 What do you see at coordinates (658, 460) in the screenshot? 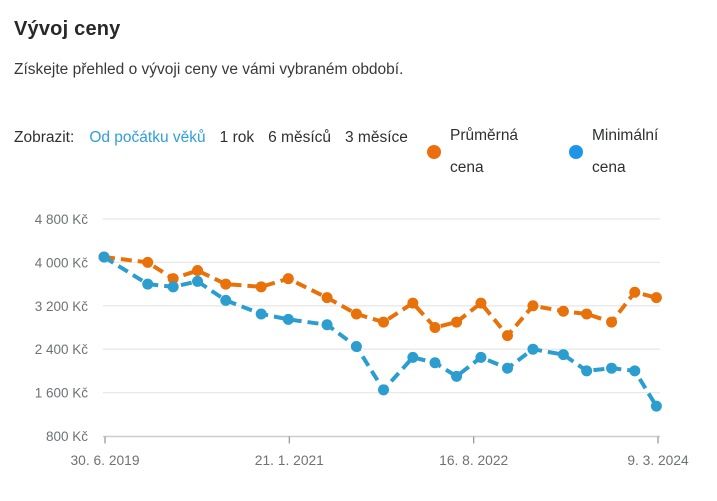
I see `x-axis-label-3: 9. 3. 2024` at bounding box center [658, 460].